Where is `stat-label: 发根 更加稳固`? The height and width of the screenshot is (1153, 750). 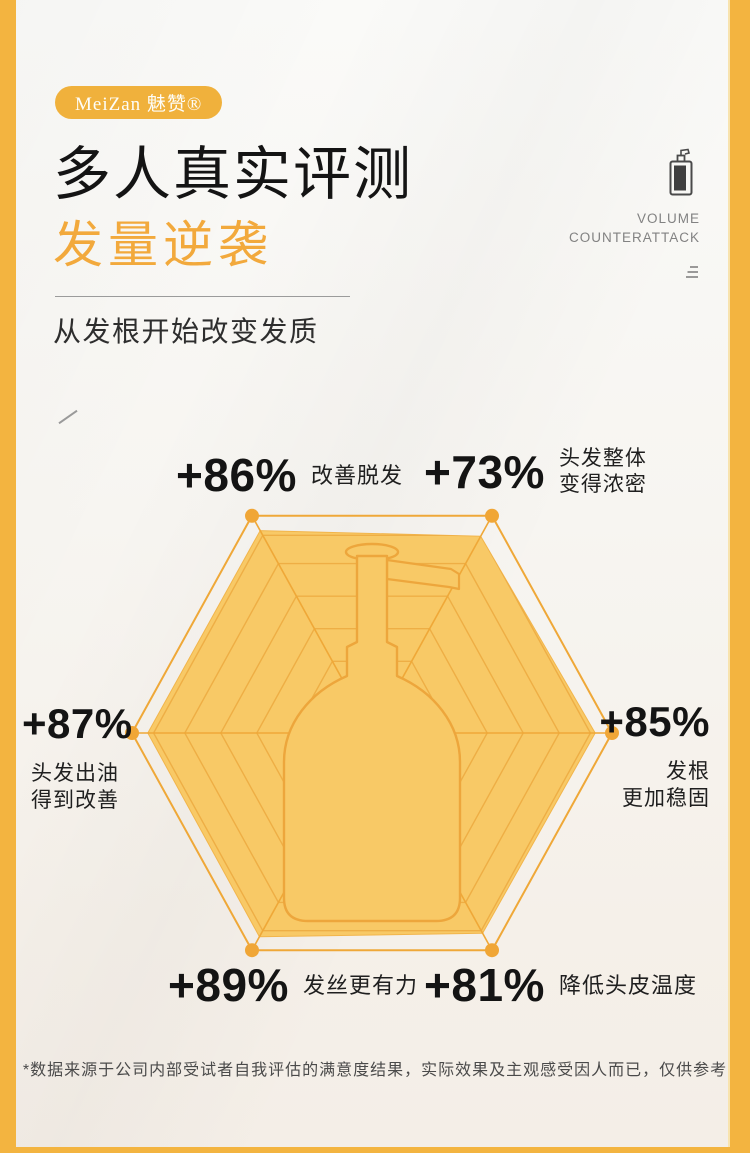
stat-label: 发根 更加稳固 is located at coordinates (666, 785).